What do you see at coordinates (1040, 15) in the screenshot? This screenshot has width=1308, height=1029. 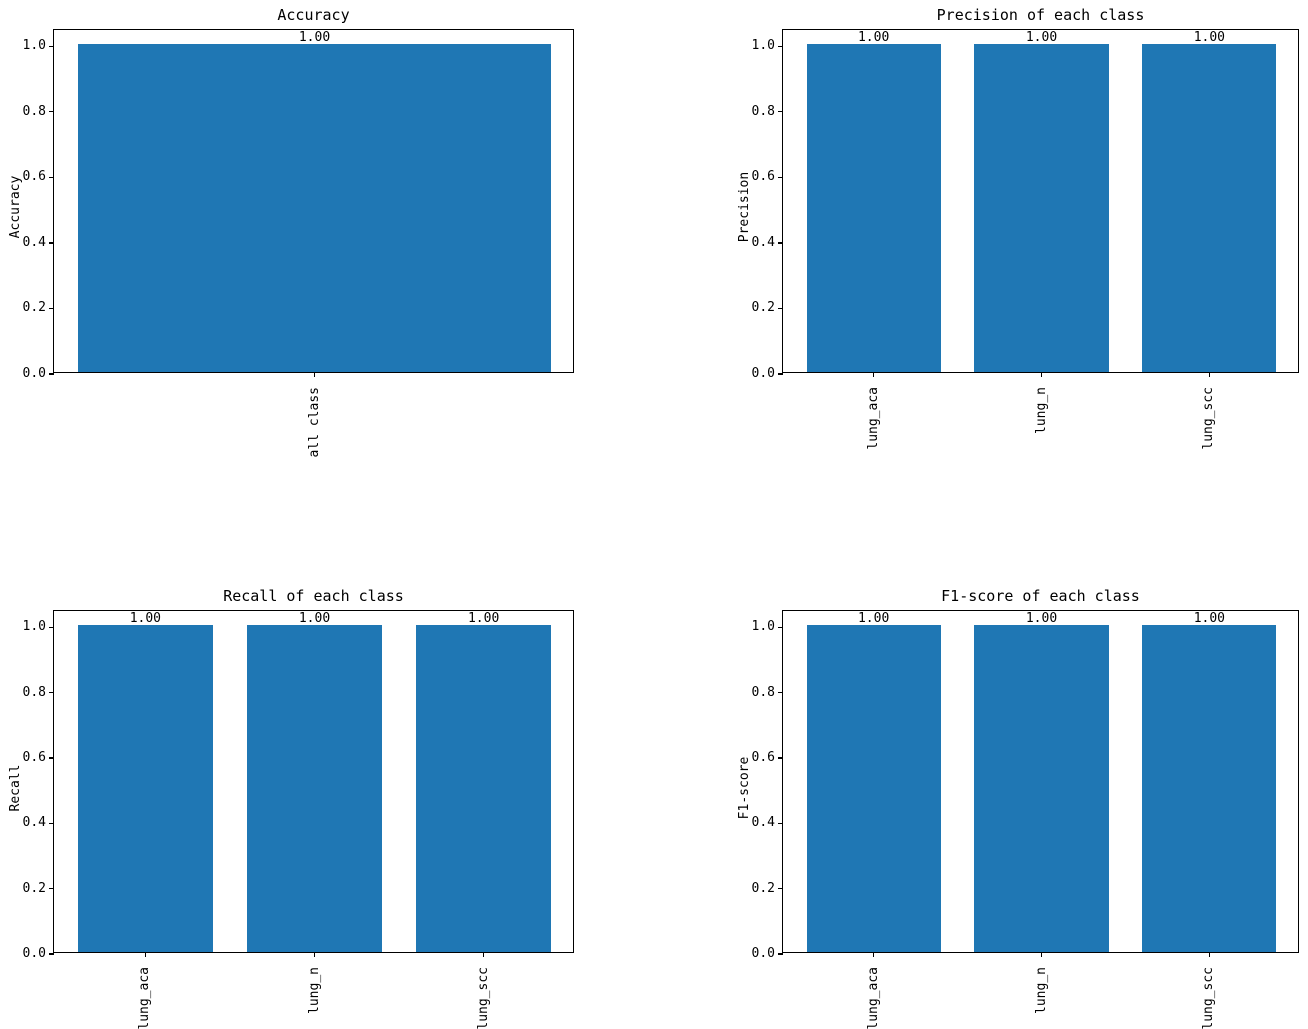 I see `chart-title: Precision of each class` at bounding box center [1040, 15].